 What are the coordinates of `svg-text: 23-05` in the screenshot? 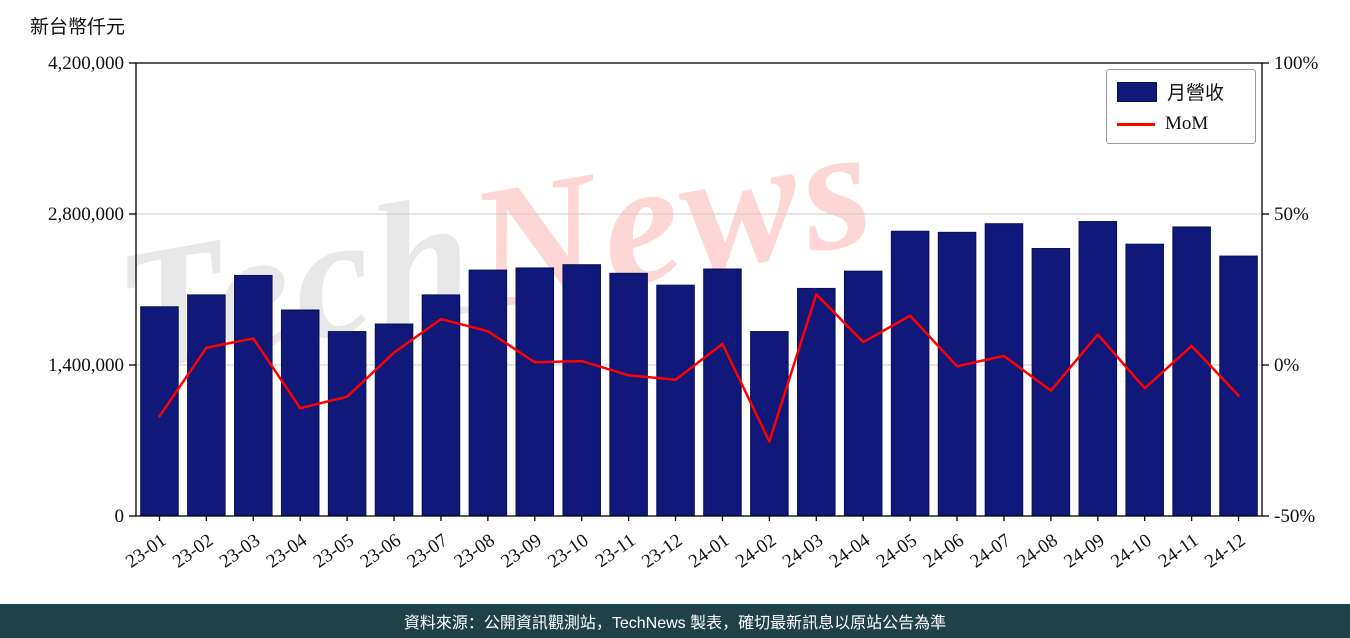 It's located at (334, 551).